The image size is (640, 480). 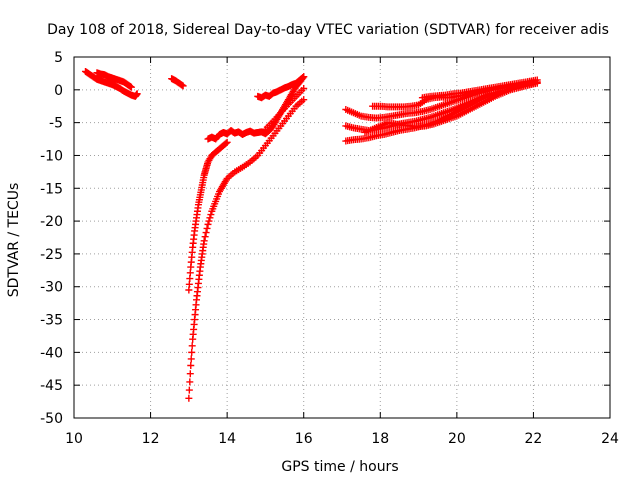 What do you see at coordinates (339, 467) in the screenshot?
I see `x-axis-title: GPS time / hours` at bounding box center [339, 467].